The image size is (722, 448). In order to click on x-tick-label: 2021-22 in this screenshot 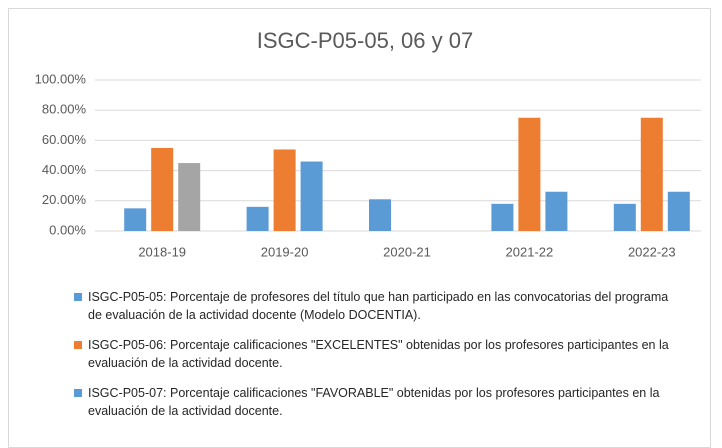, I will do `click(530, 251)`.